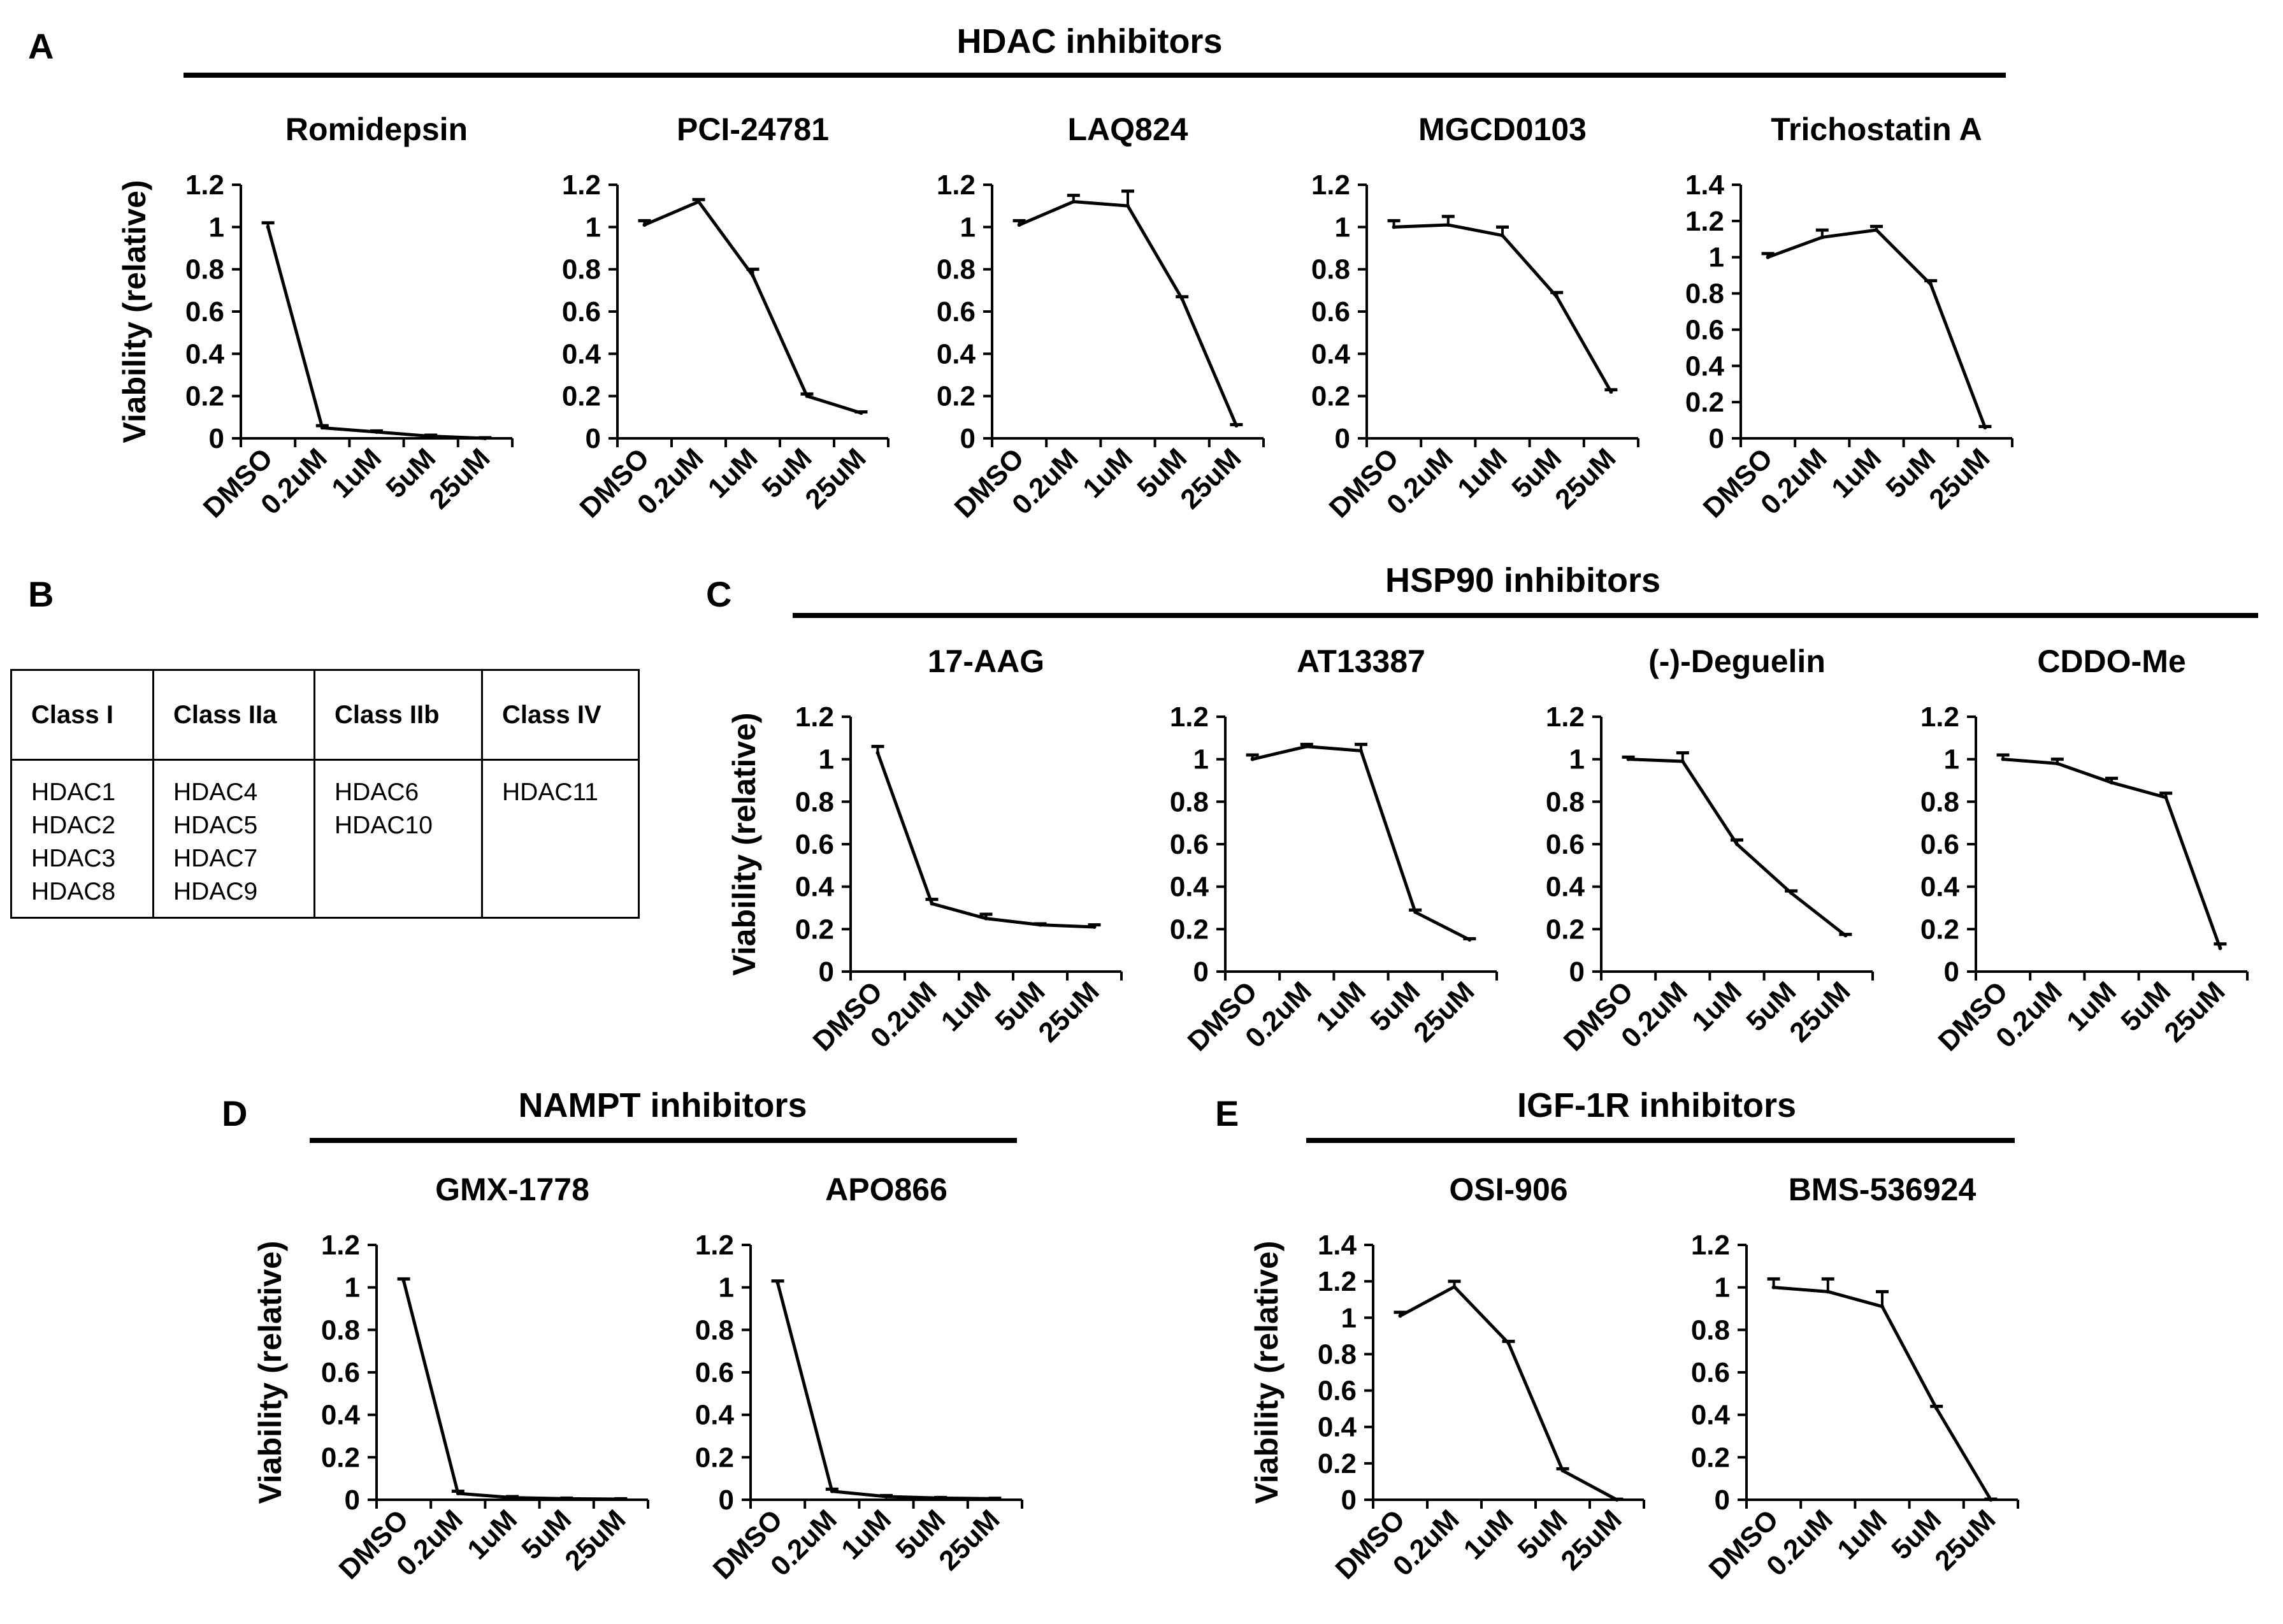 The width and height of the screenshot is (2283, 1624). I want to click on hdac-name: HDAC2, so click(73, 825).